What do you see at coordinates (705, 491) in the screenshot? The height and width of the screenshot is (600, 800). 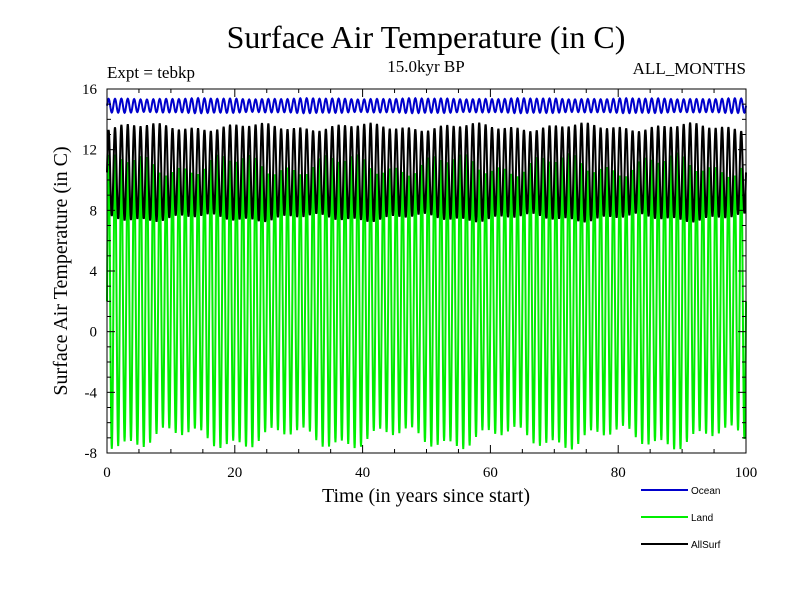 I see `legend-label-ocean: Ocean` at bounding box center [705, 491].